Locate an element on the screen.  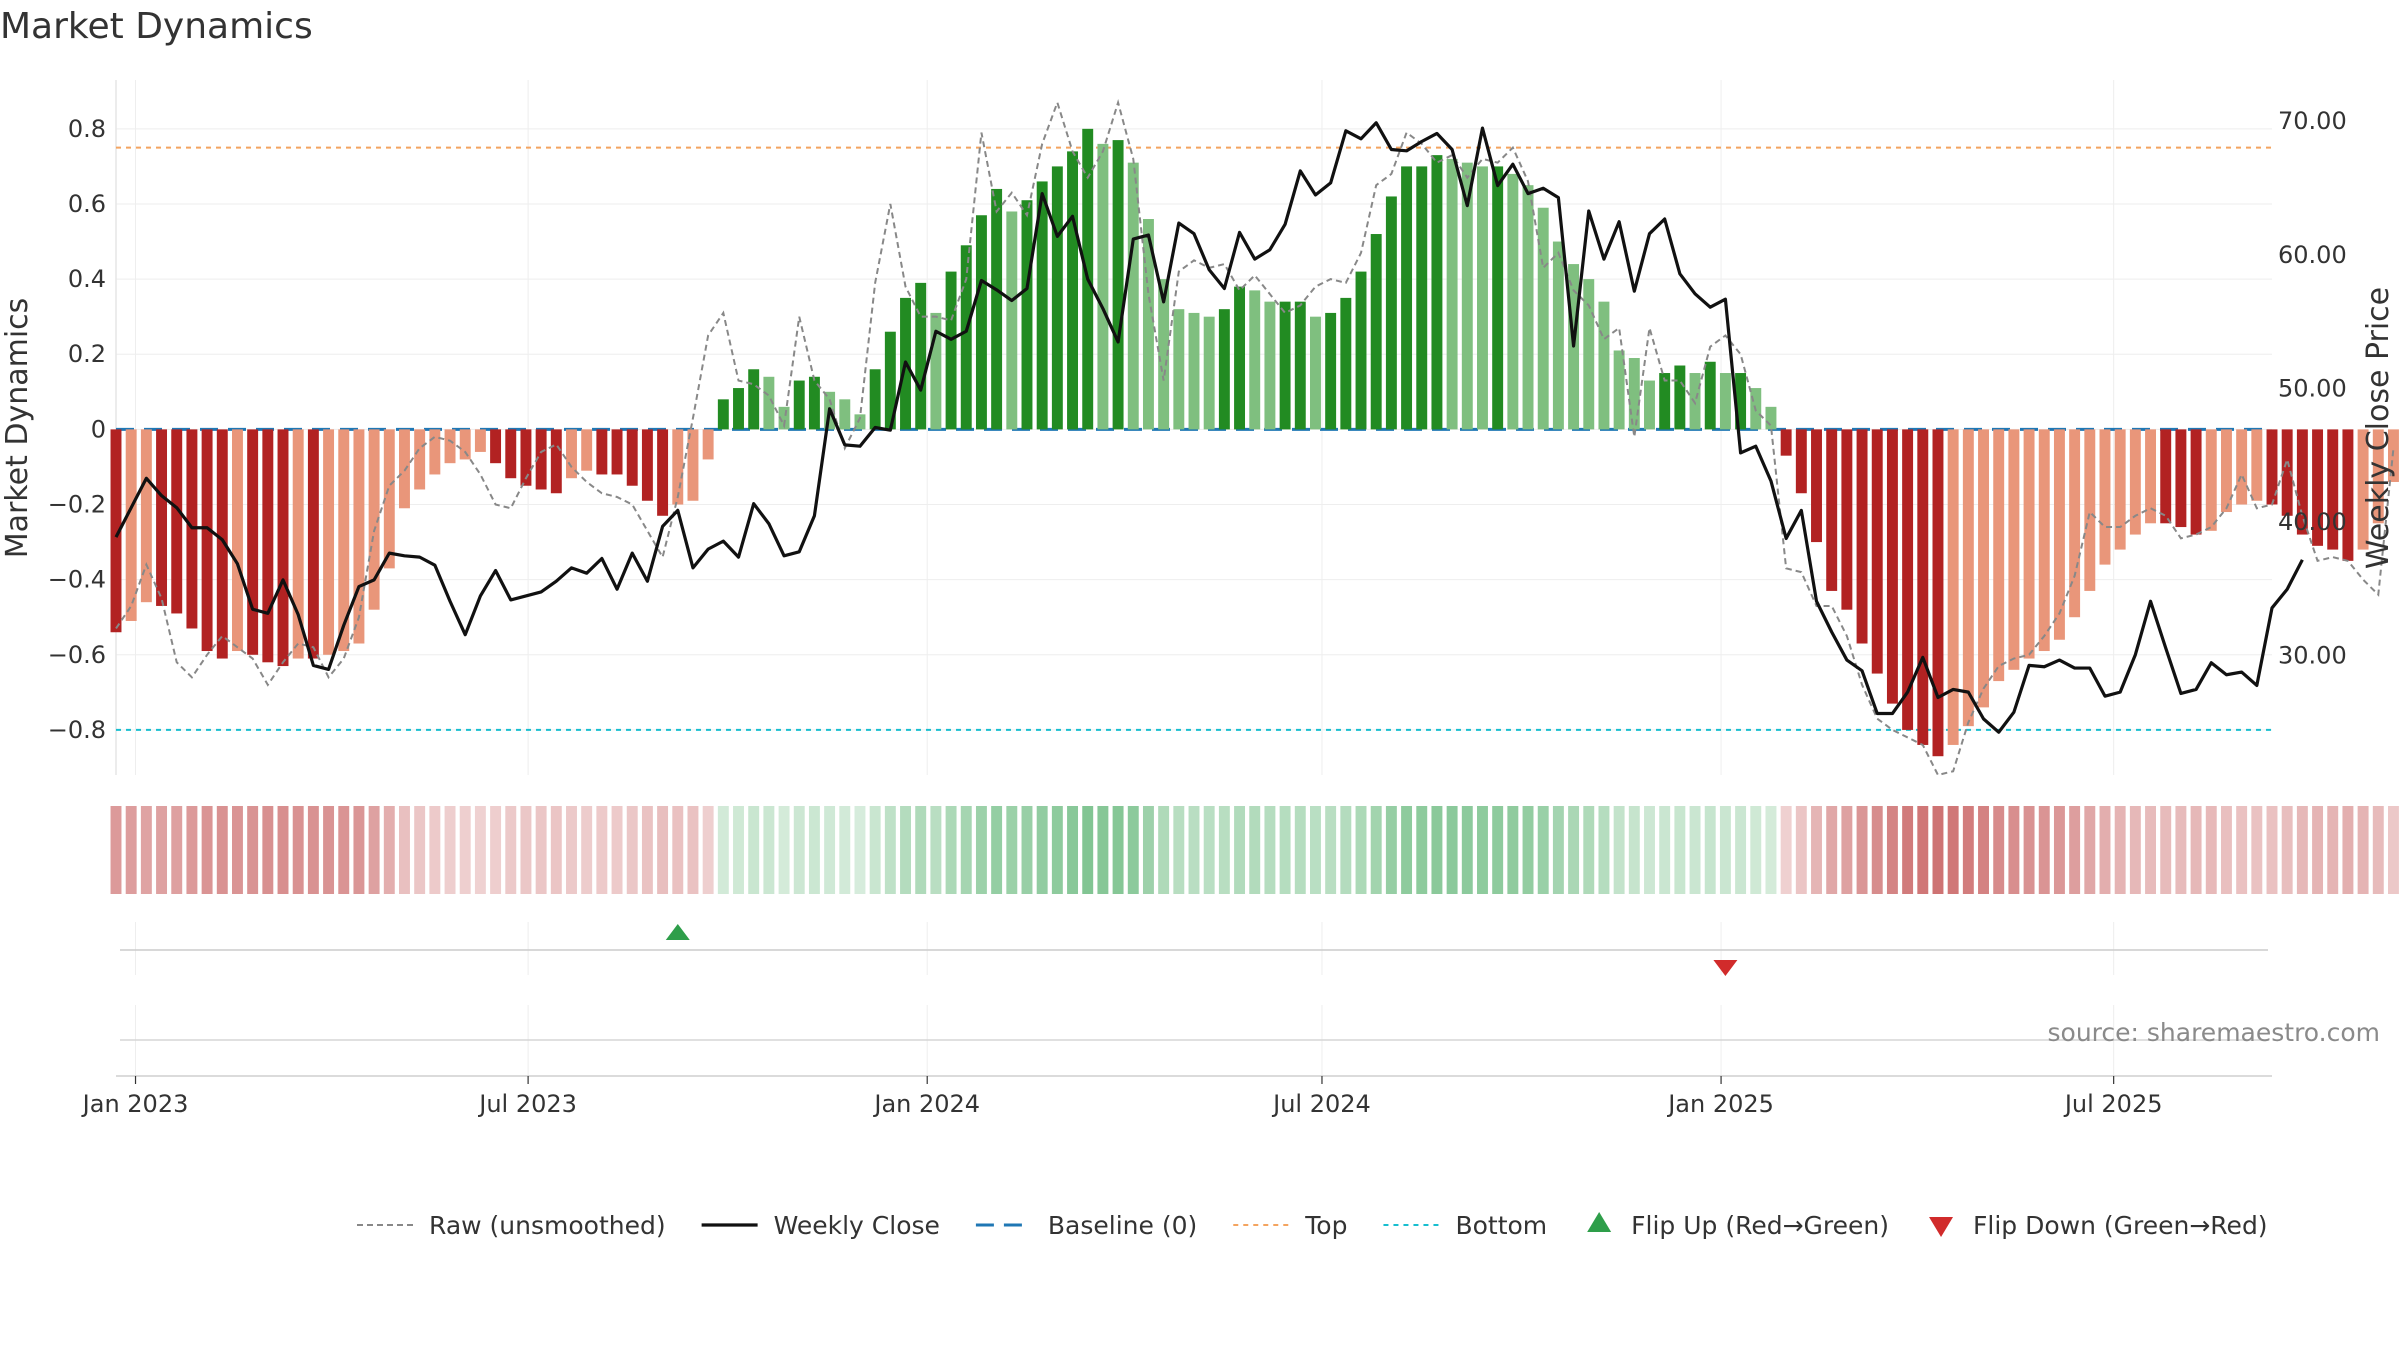
x-tick-label: Jul 2023 is located at coordinates (527, 1104).